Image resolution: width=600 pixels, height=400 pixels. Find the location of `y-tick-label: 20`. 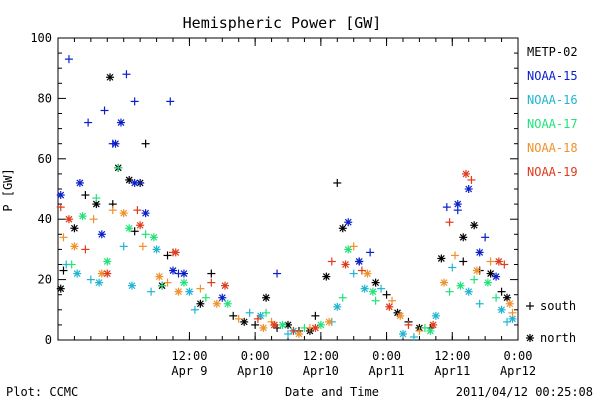

y-tick-label: 20 is located at coordinates (45, 280).